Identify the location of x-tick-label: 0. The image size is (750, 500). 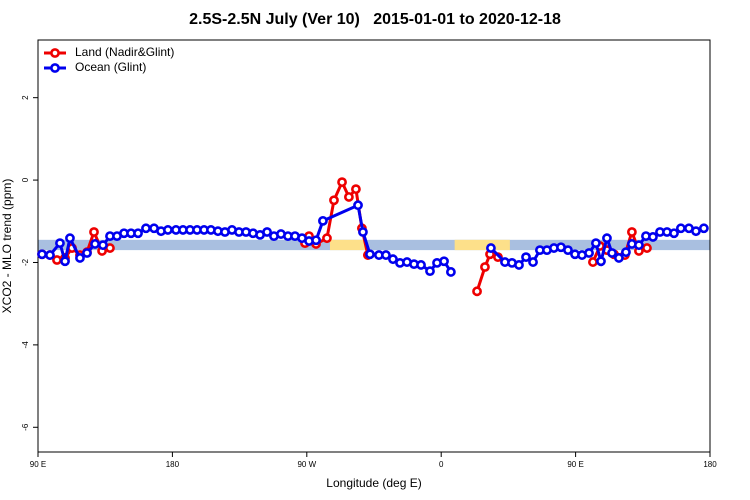
(441, 464).